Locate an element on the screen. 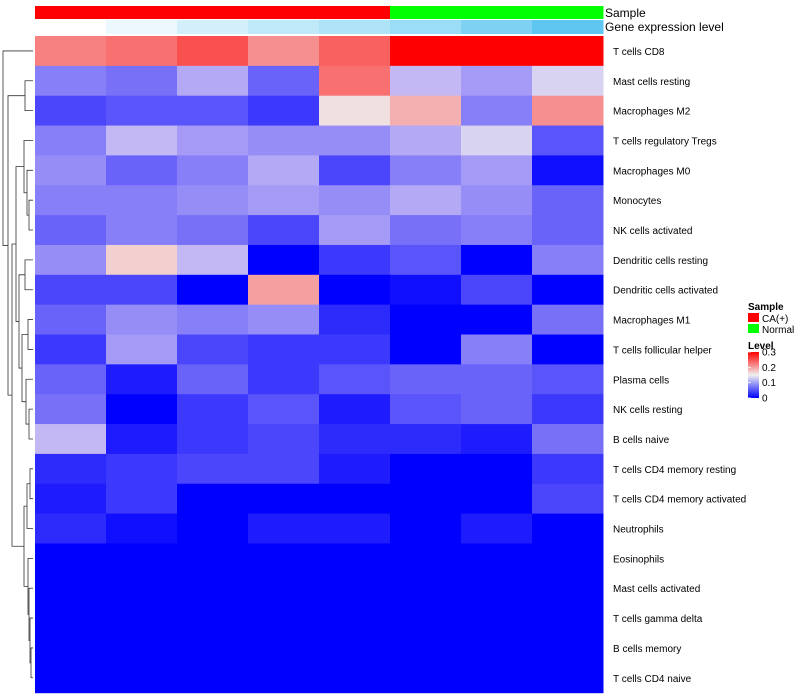 This screenshot has width=800, height=700. row-label: Dendritic cells activated is located at coordinates (665, 291).